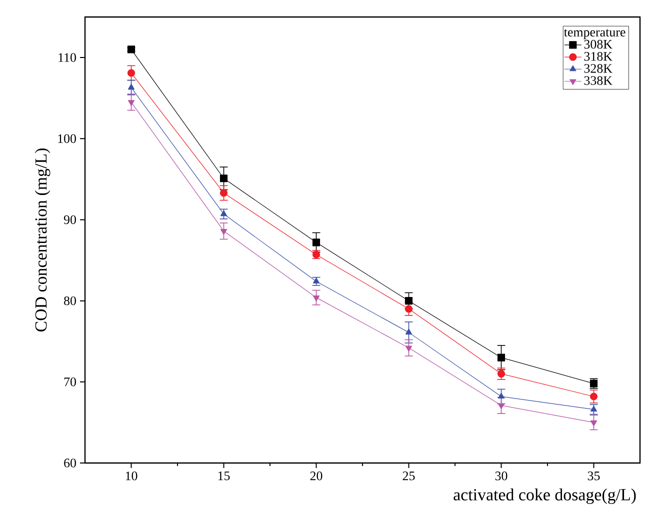  Describe the element at coordinates (70, 219) in the screenshot. I see `y-tick-label: 90` at that location.